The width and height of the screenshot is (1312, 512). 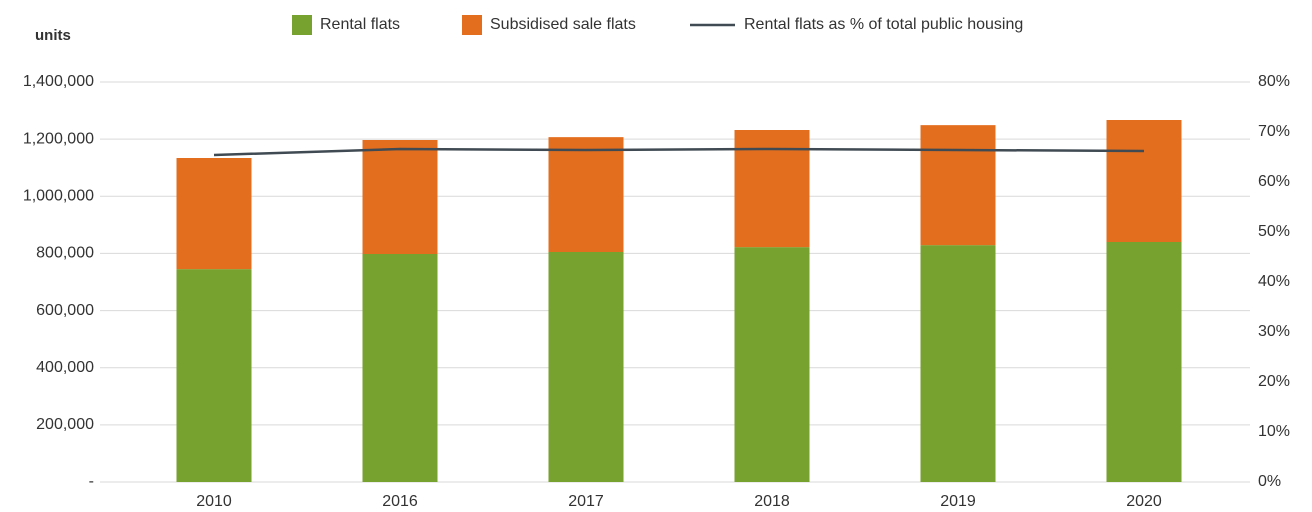 What do you see at coordinates (58, 138) in the screenshot?
I see `y-tick-label: 1,200,000` at bounding box center [58, 138].